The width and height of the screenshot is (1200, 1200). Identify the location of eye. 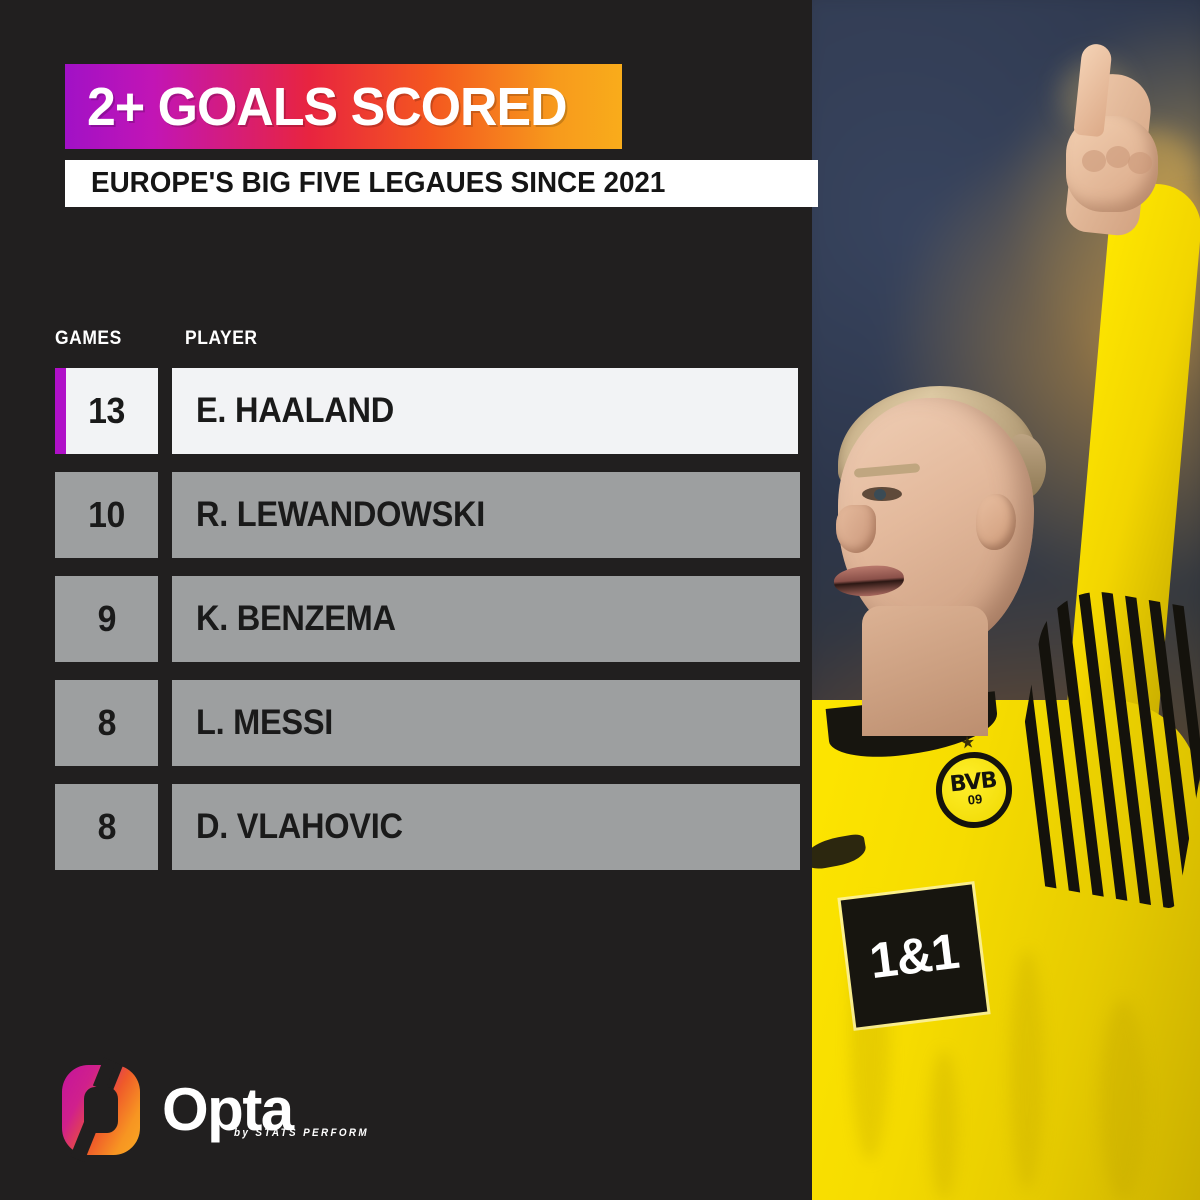
(882, 494).